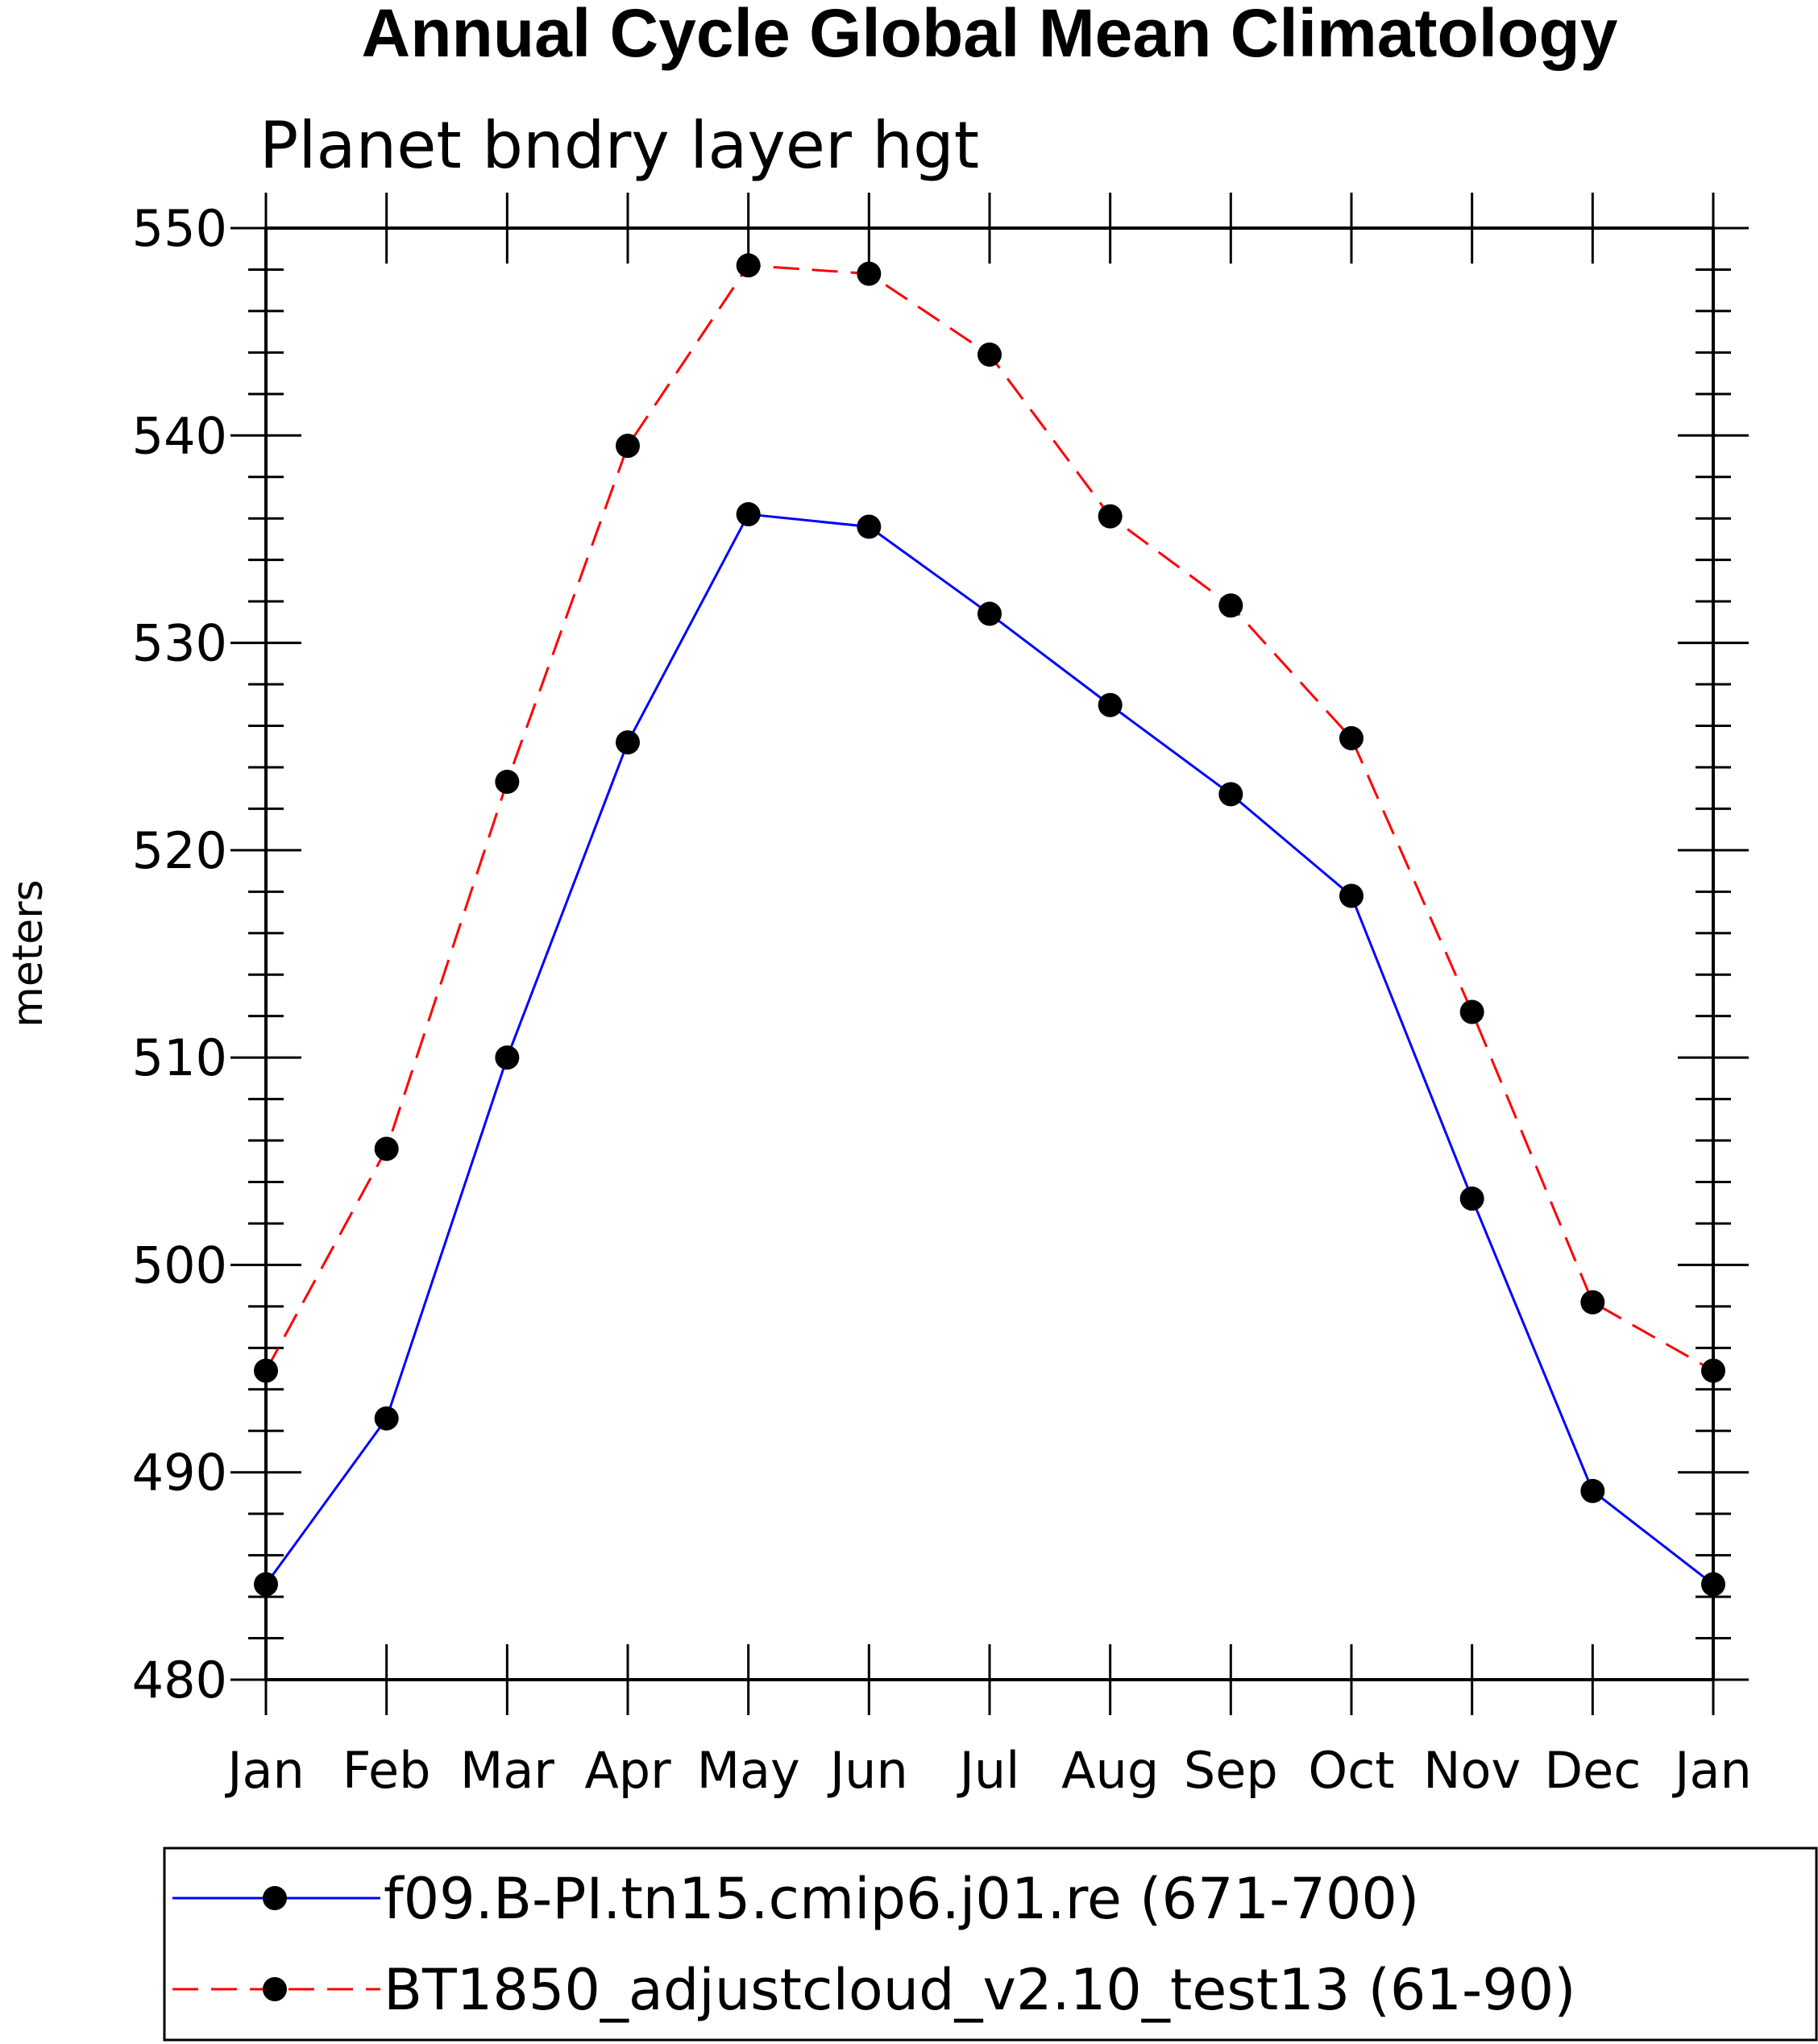  Describe the element at coordinates (386, 1771) in the screenshot. I see `x-tick-label: Feb` at that location.